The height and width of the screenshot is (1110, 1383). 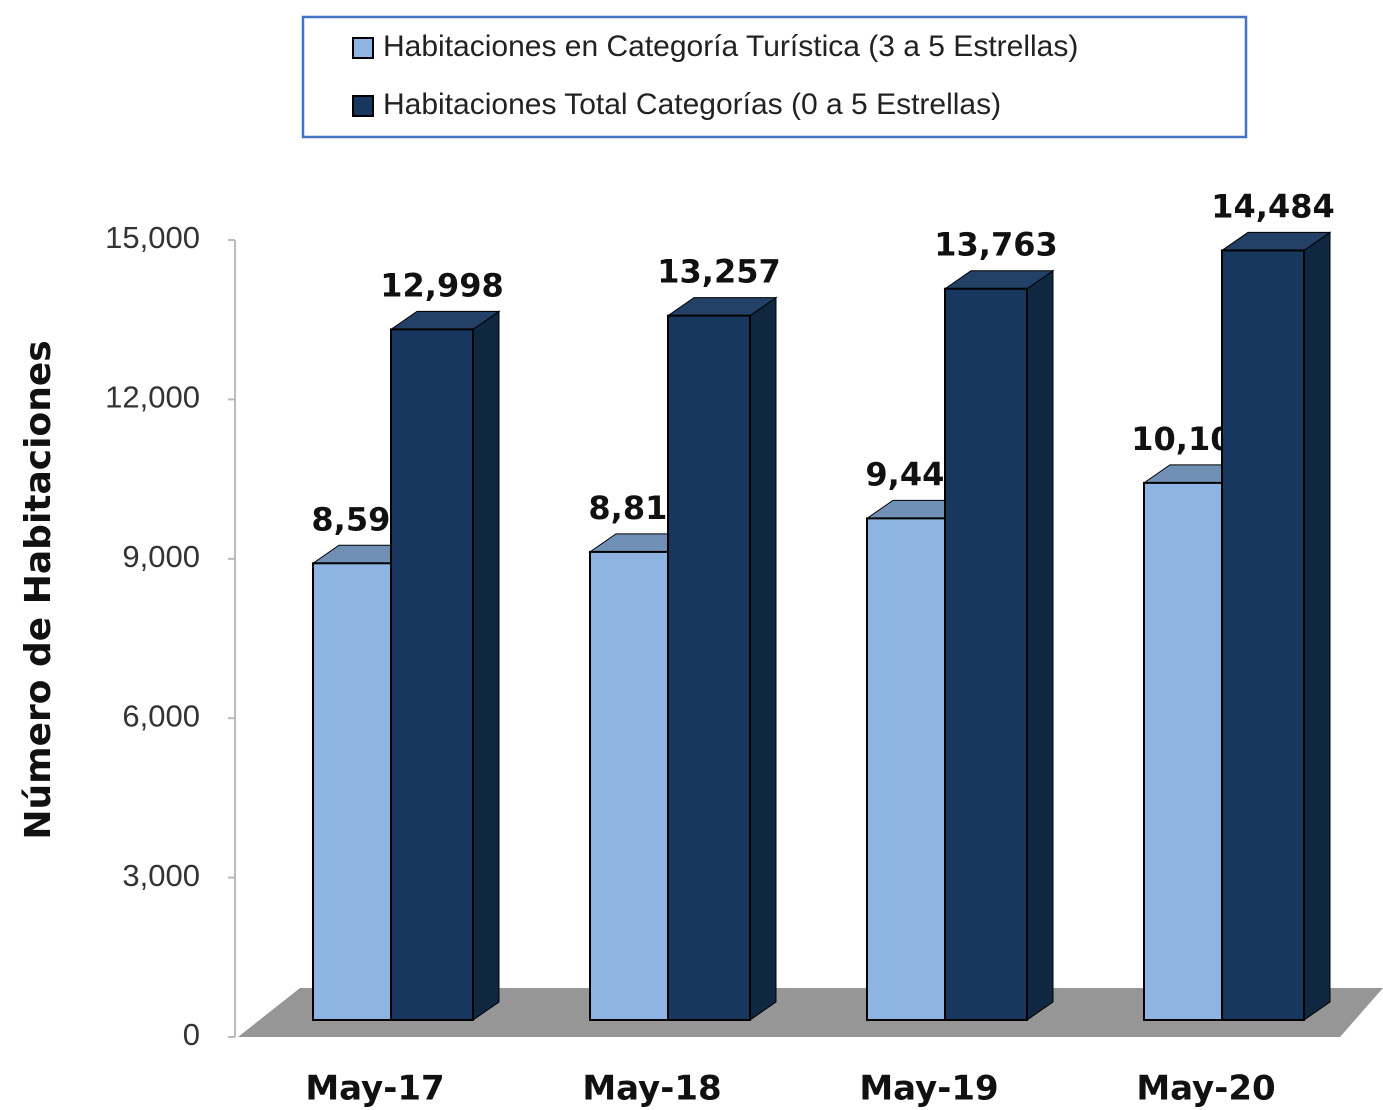 What do you see at coordinates (1272, 206) in the screenshot?
I see `value-label: 14,484` at bounding box center [1272, 206].